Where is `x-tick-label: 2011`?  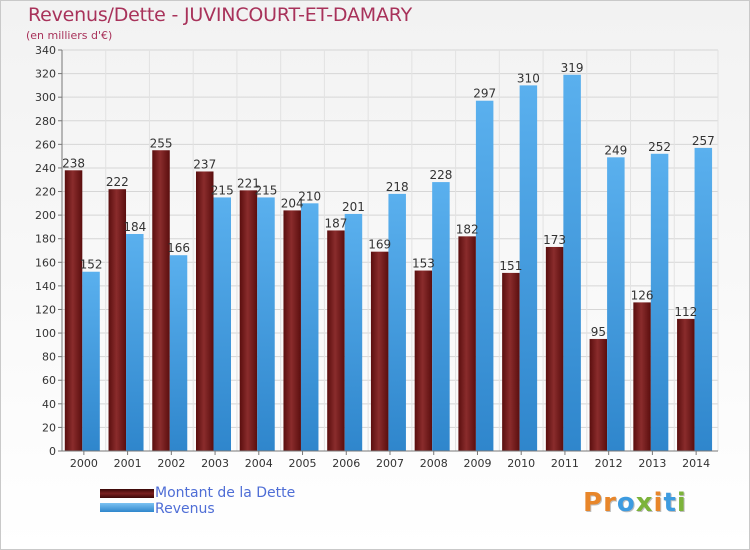 x-tick-label: 2011 is located at coordinates (565, 463).